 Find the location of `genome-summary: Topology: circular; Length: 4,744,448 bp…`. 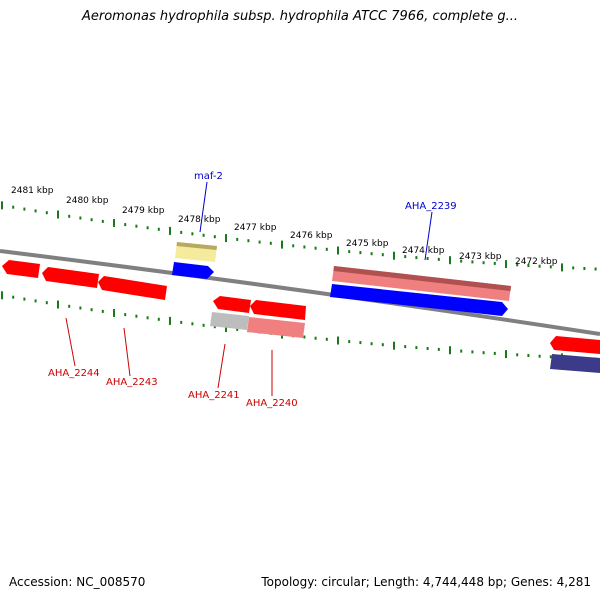

genome-summary: Topology: circular; Length: 4,744,448 bp… is located at coordinates (426, 582).